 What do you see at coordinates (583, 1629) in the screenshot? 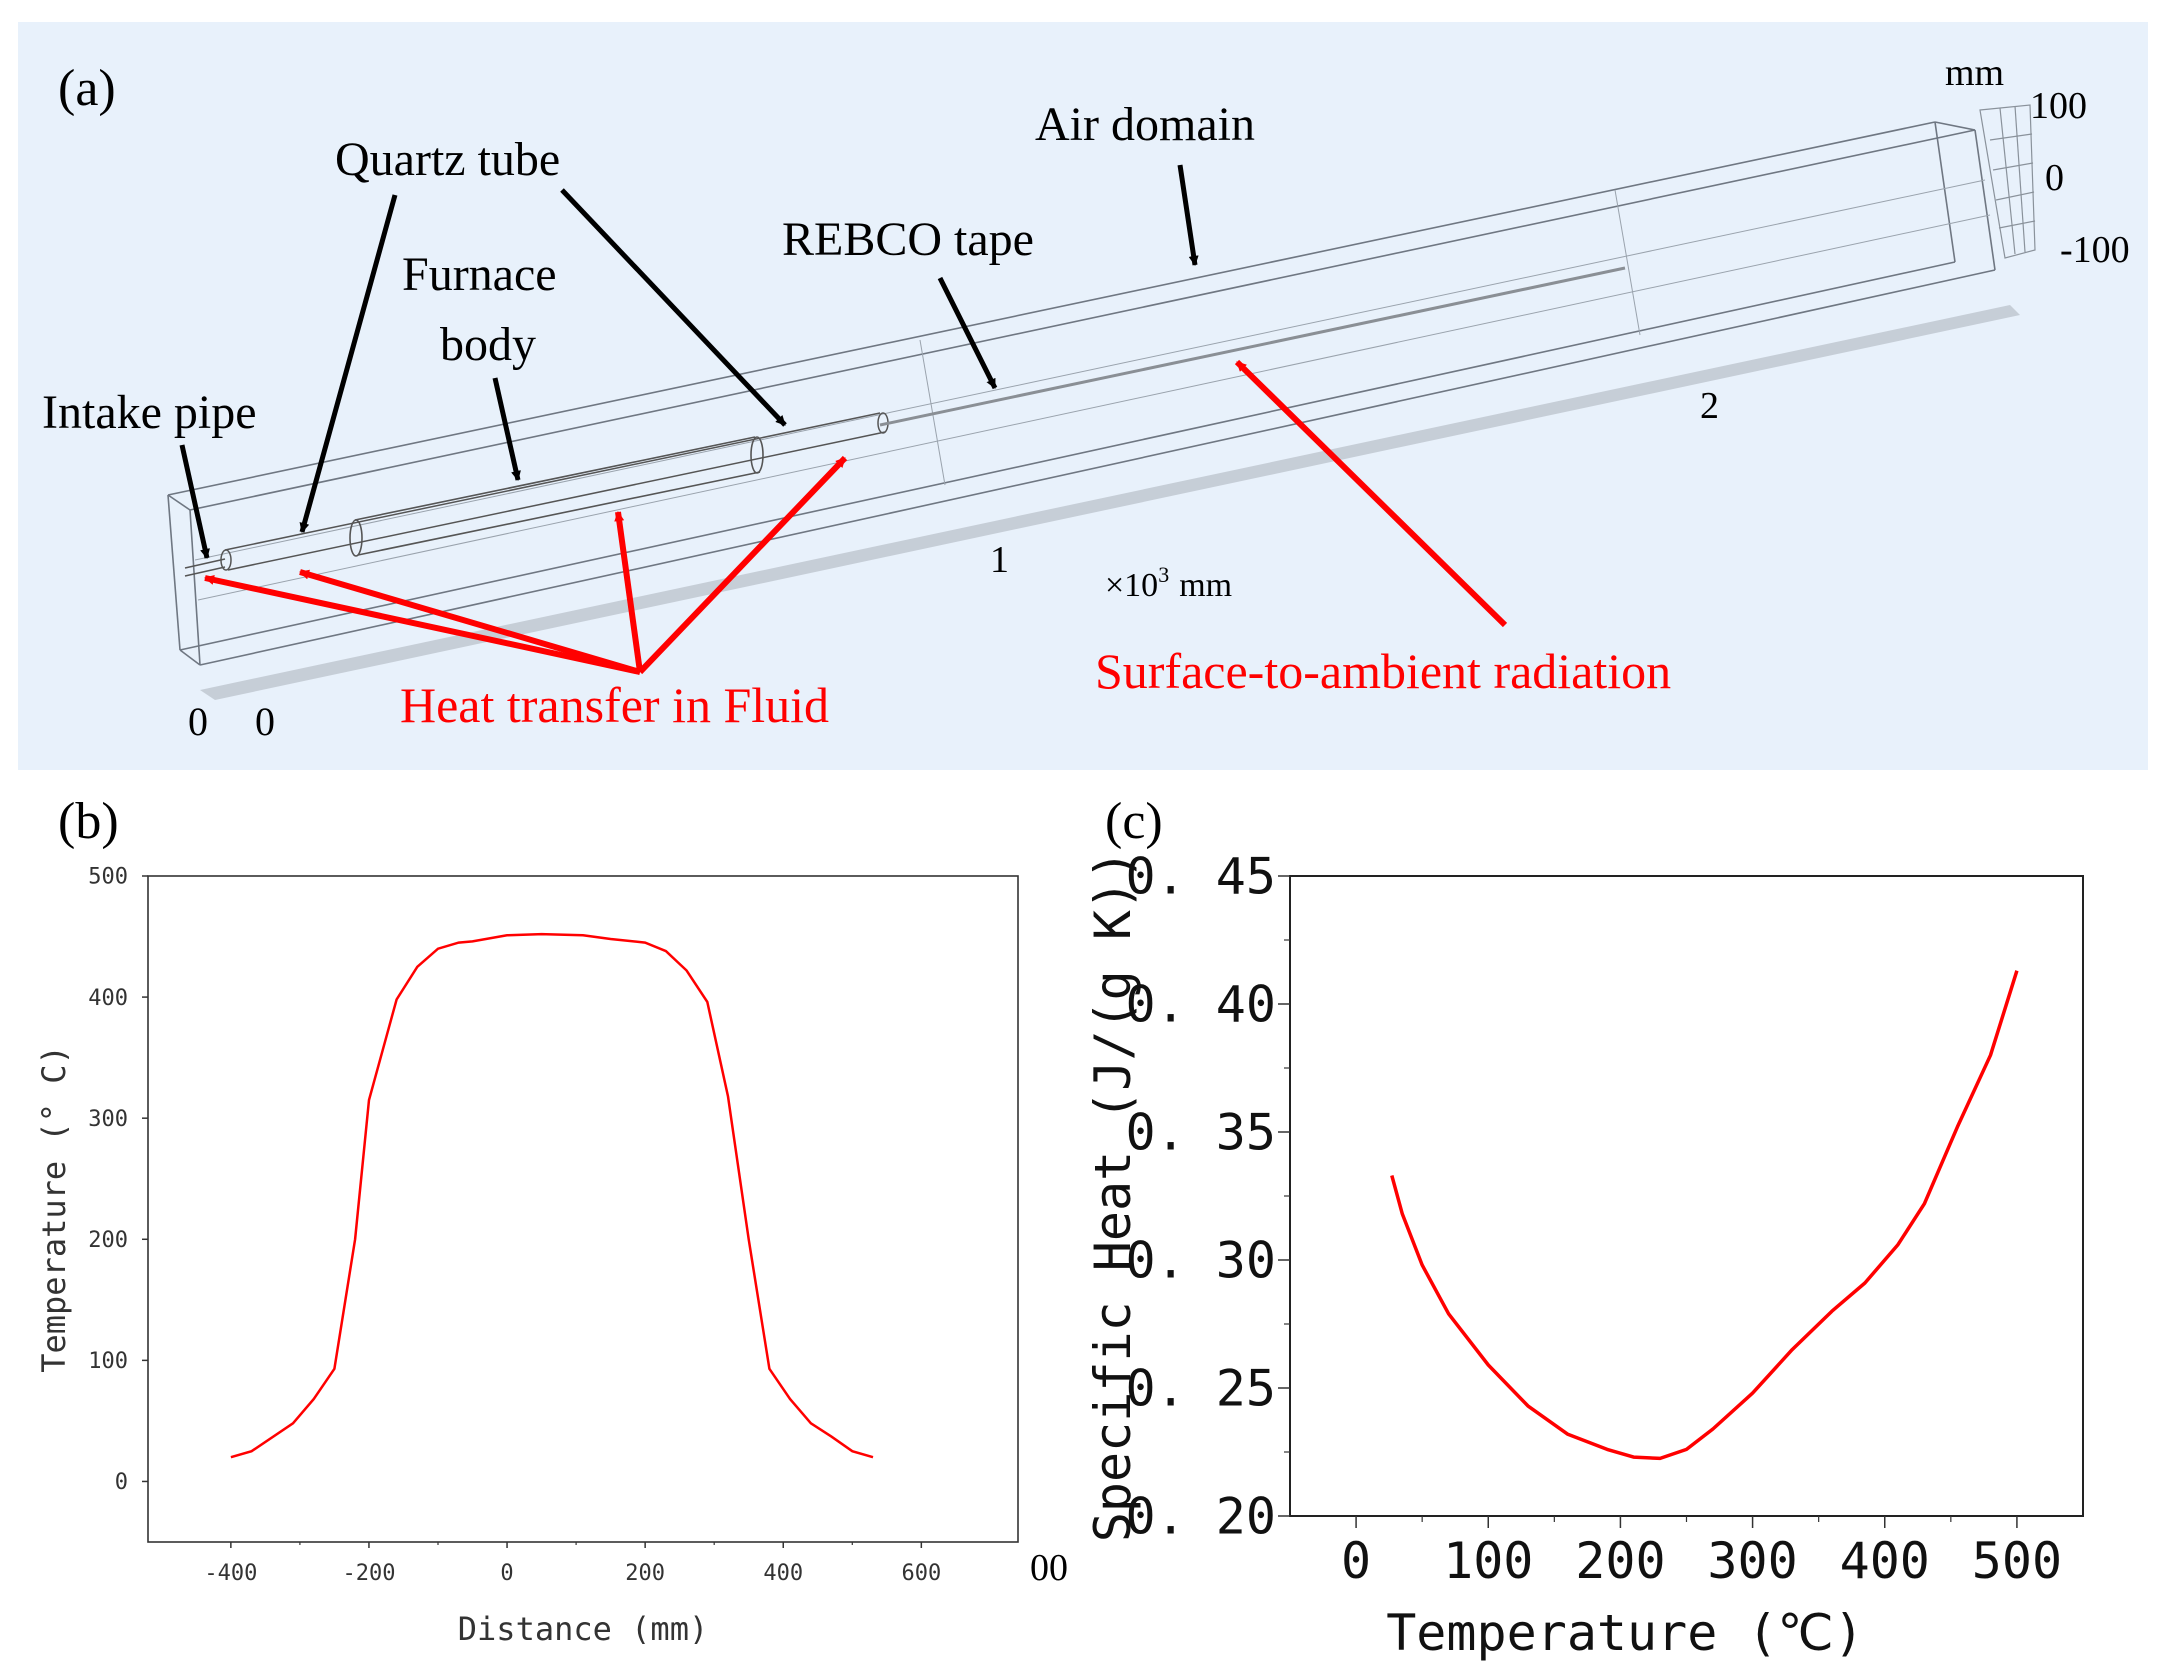
I see `chart-b-xlabel: Distance (mm)` at bounding box center [583, 1629].